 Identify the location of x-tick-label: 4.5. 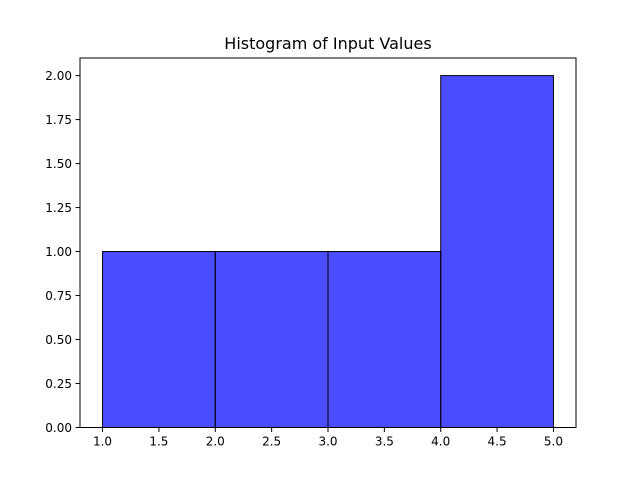
(497, 442).